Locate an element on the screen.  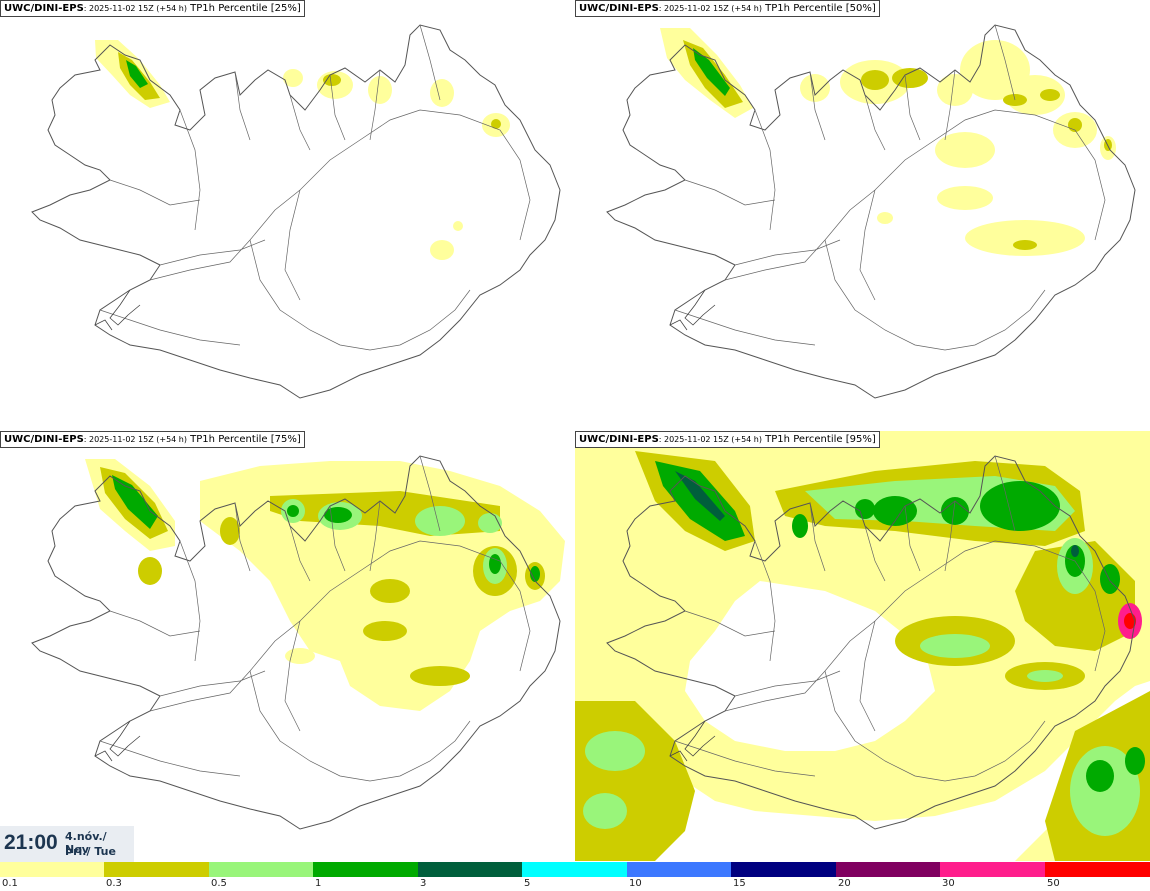
legend-tick-label: 0.1 is located at coordinates (10, 883).